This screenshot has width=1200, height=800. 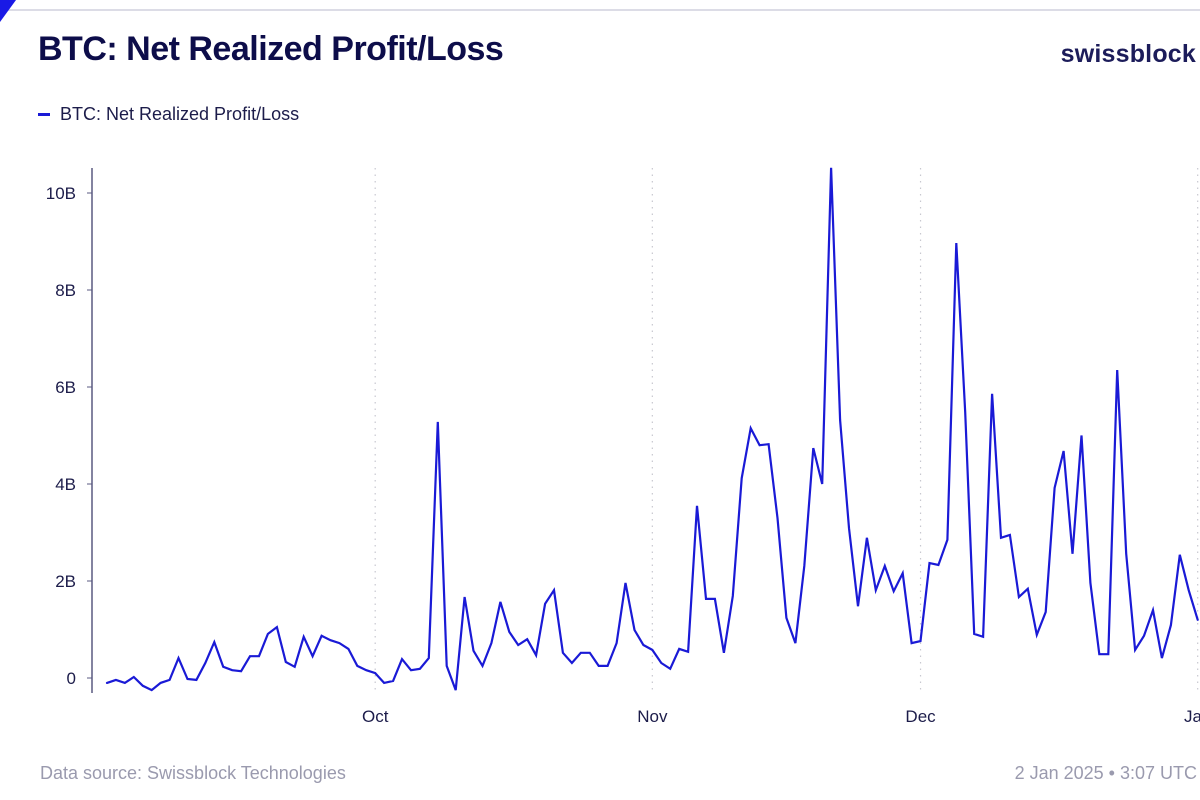 I want to click on x-tick-label: Jan, so click(x=1192, y=716).